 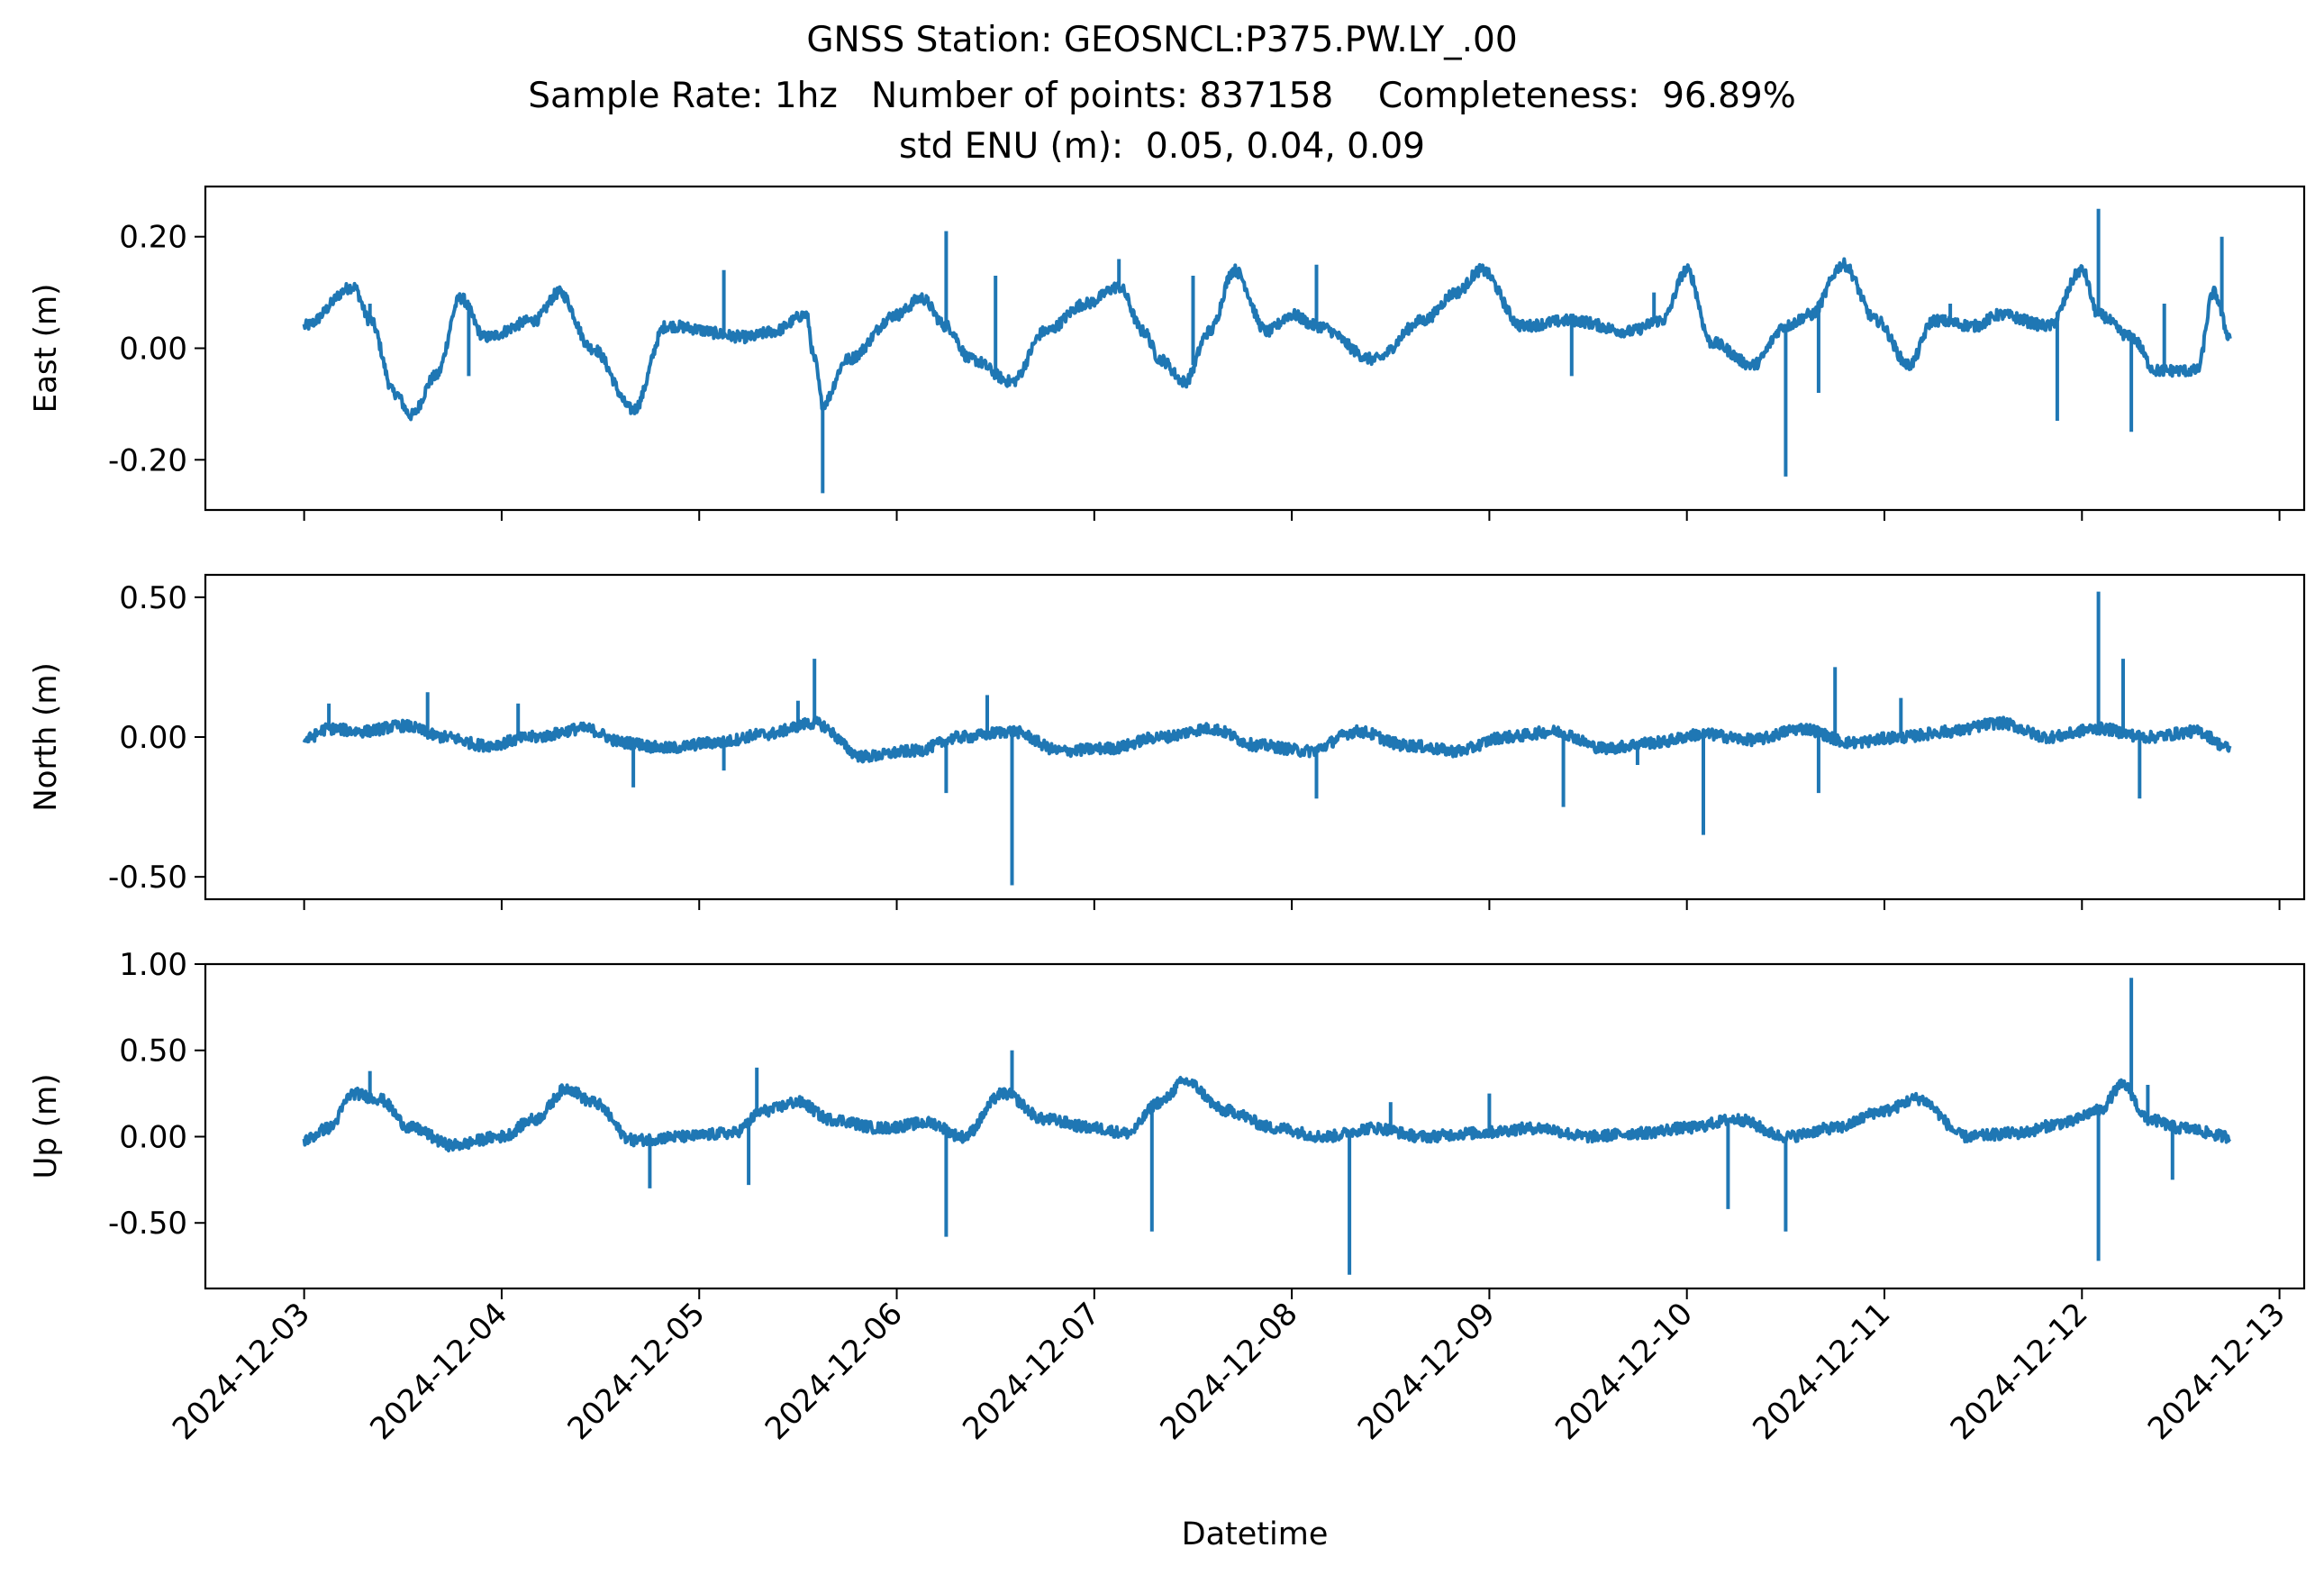 I want to click on series-line-up, so click(x=1267, y=1114).